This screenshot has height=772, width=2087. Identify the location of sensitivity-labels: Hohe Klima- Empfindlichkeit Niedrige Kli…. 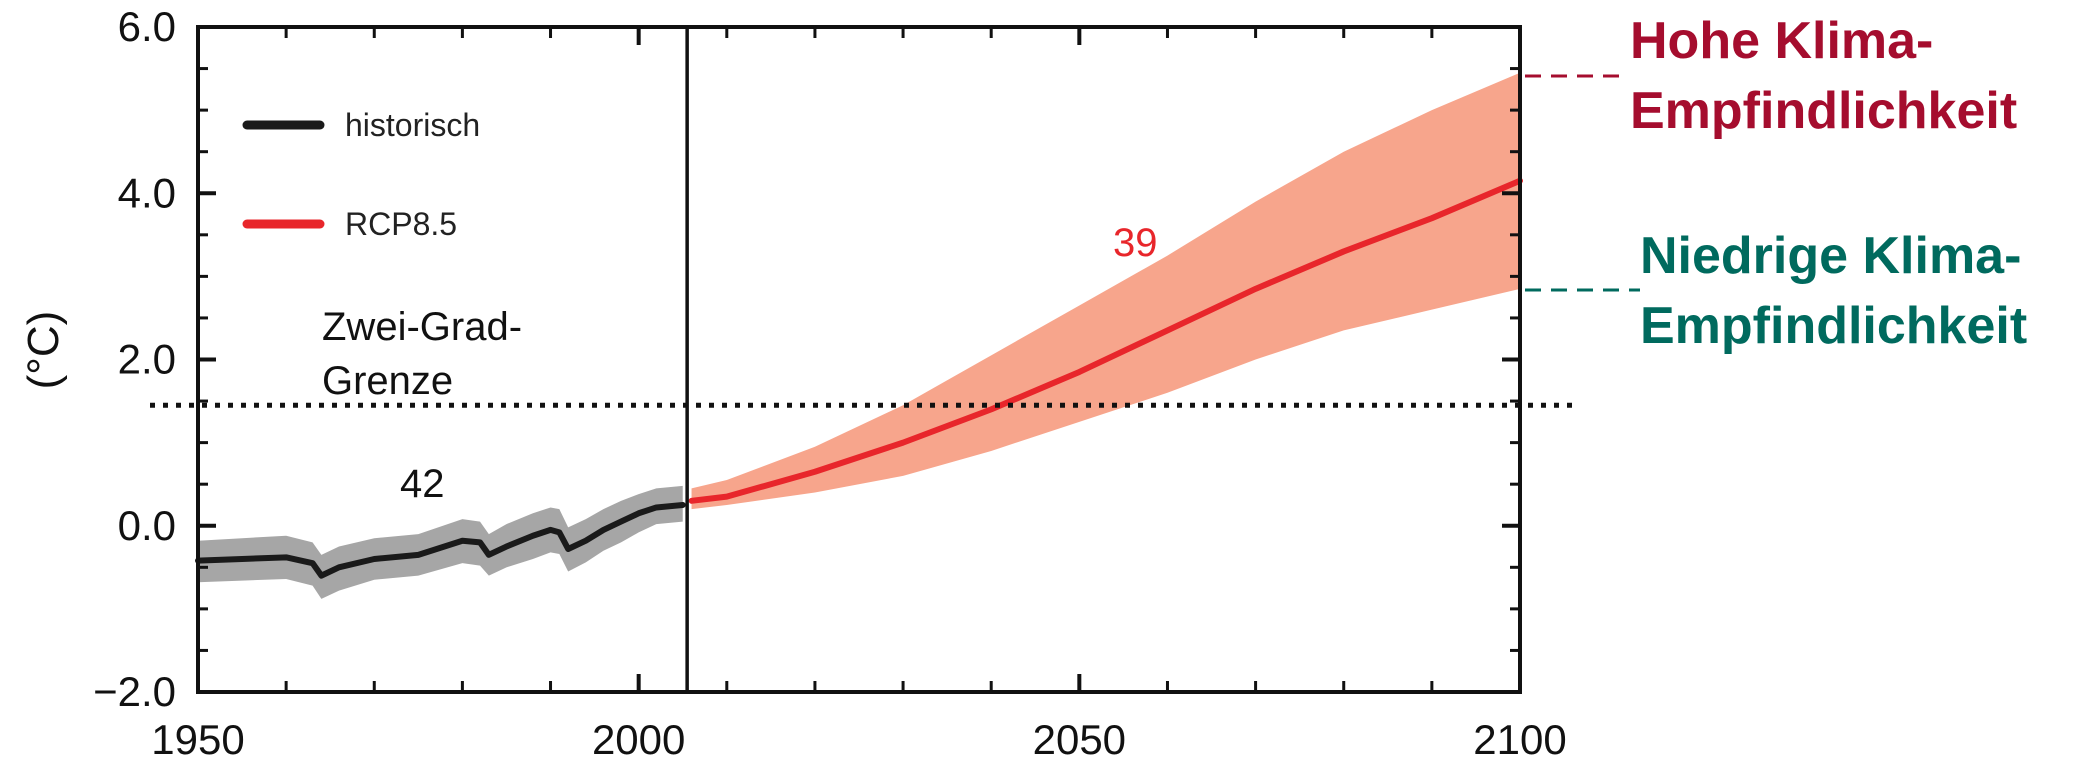
(1776, 183).